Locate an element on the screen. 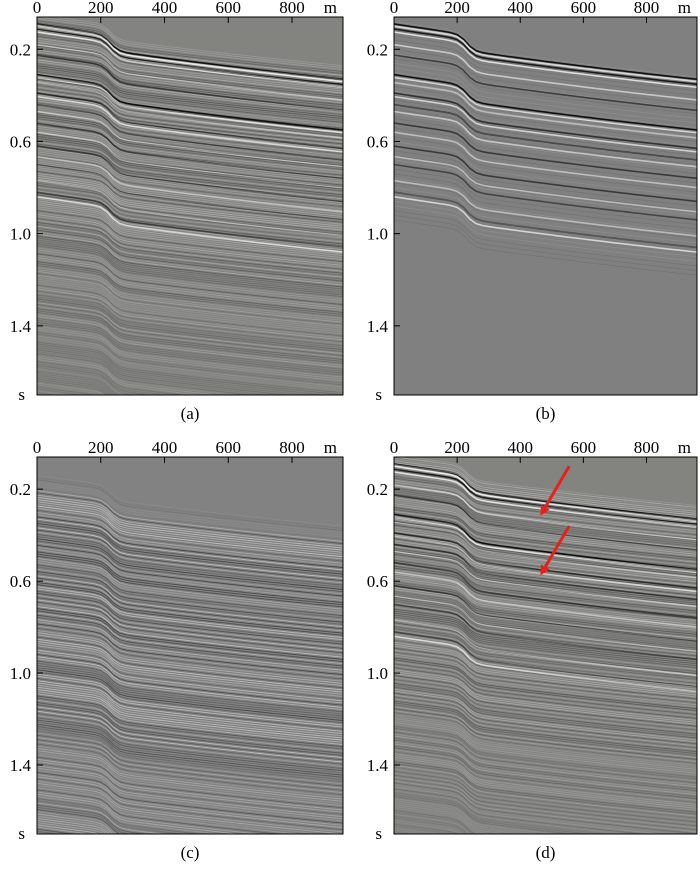 The height and width of the screenshot is (871, 700). x-tick-label: 0 is located at coordinates (394, 447).